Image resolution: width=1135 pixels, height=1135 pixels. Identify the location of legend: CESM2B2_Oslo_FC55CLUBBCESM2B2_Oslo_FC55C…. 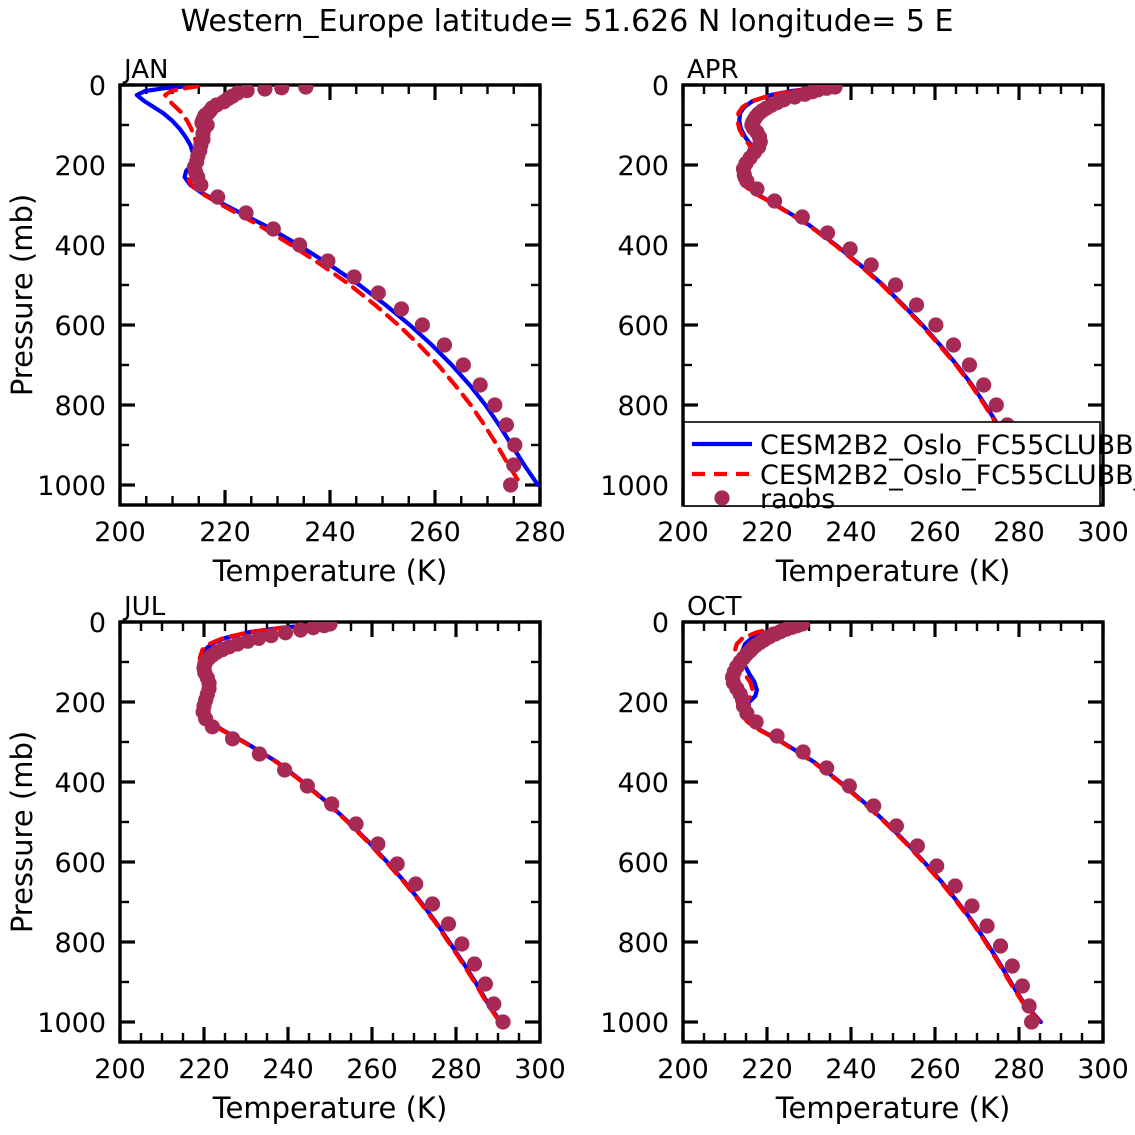
(909, 468).